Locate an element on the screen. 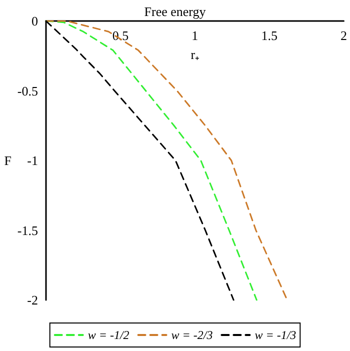 The width and height of the screenshot is (350, 351). legend-label: w = -1/3 is located at coordinates (275, 335).